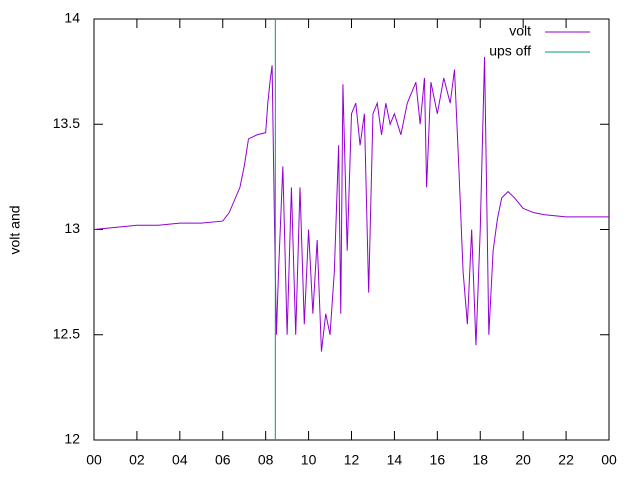 Image resolution: width=640 pixels, height=480 pixels. I want to click on y-tick-label: 14, so click(72, 18).